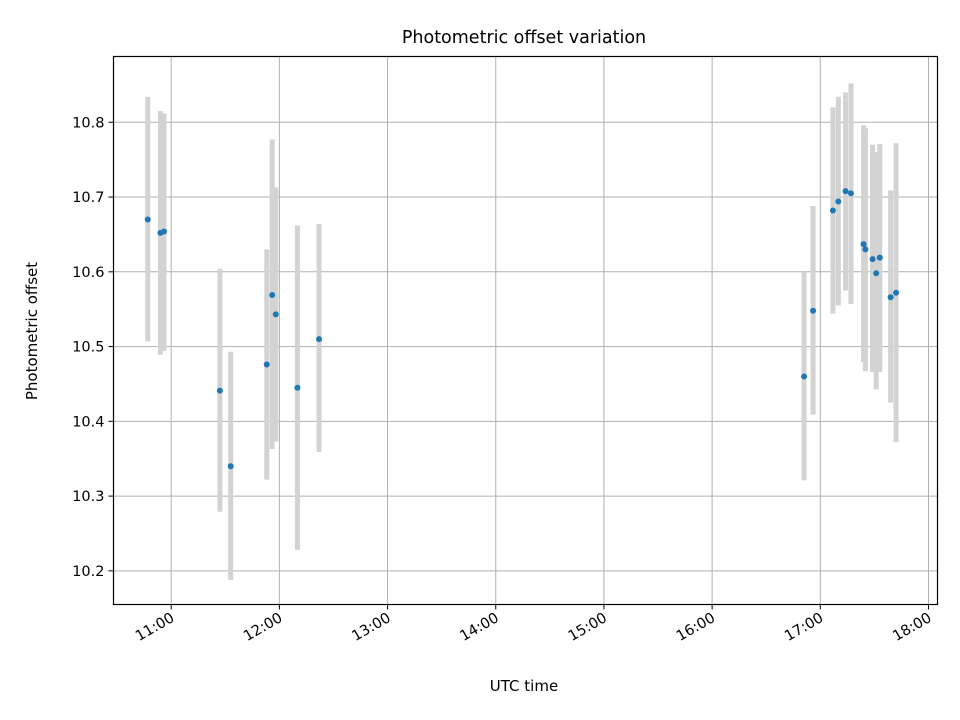 The image size is (960, 720). I want to click on x-tick-label: 15:00, so click(588, 627).